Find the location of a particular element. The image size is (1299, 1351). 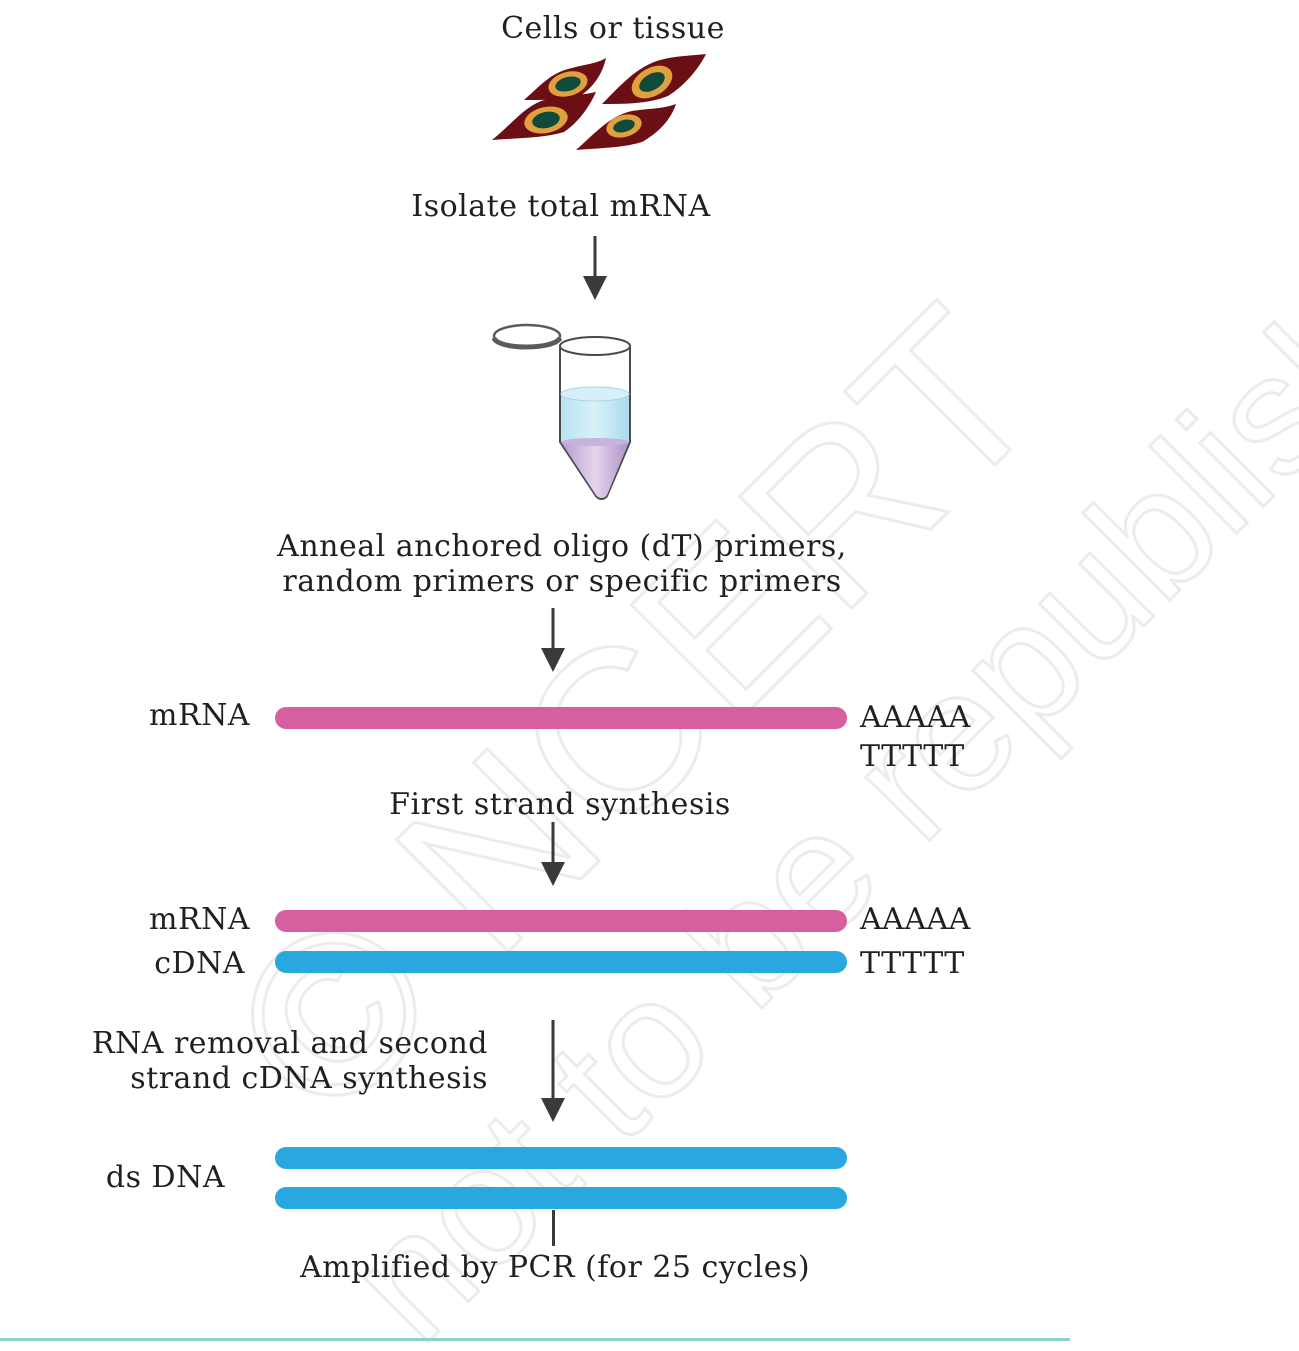

dsdna-label: ds DNA is located at coordinates (165, 1177).